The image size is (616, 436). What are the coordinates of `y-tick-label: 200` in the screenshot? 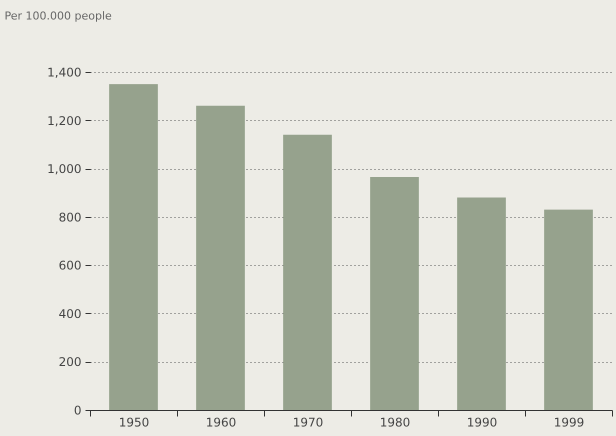 It's located at (70, 362).